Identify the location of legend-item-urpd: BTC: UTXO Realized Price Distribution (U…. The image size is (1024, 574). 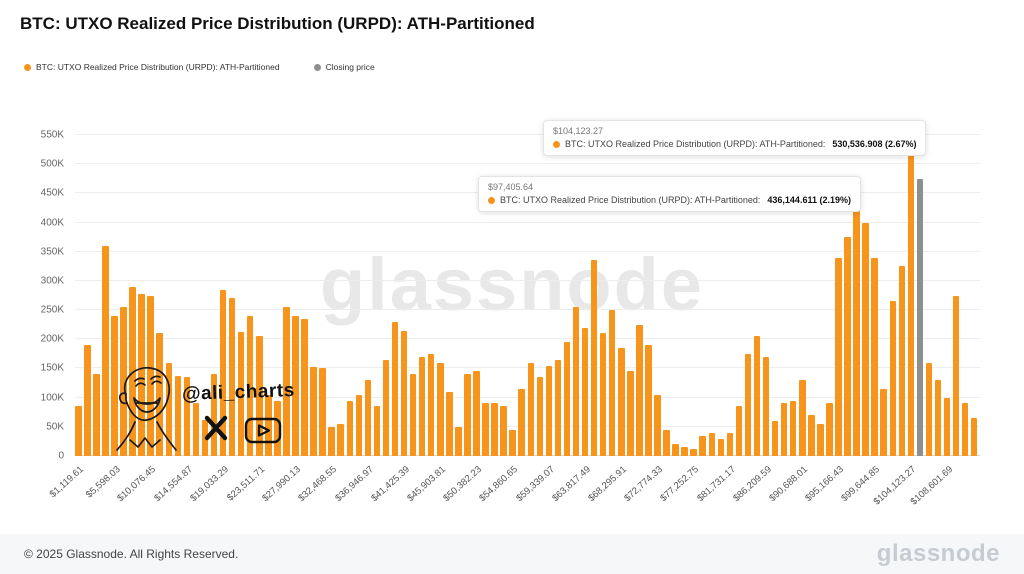
(152, 67).